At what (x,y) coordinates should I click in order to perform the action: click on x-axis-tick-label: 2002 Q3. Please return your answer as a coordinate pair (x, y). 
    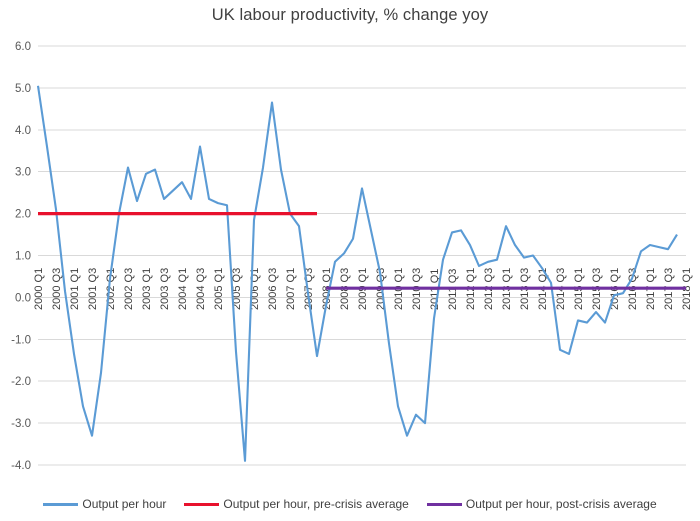
    Looking at the image, I should click on (129, 289).